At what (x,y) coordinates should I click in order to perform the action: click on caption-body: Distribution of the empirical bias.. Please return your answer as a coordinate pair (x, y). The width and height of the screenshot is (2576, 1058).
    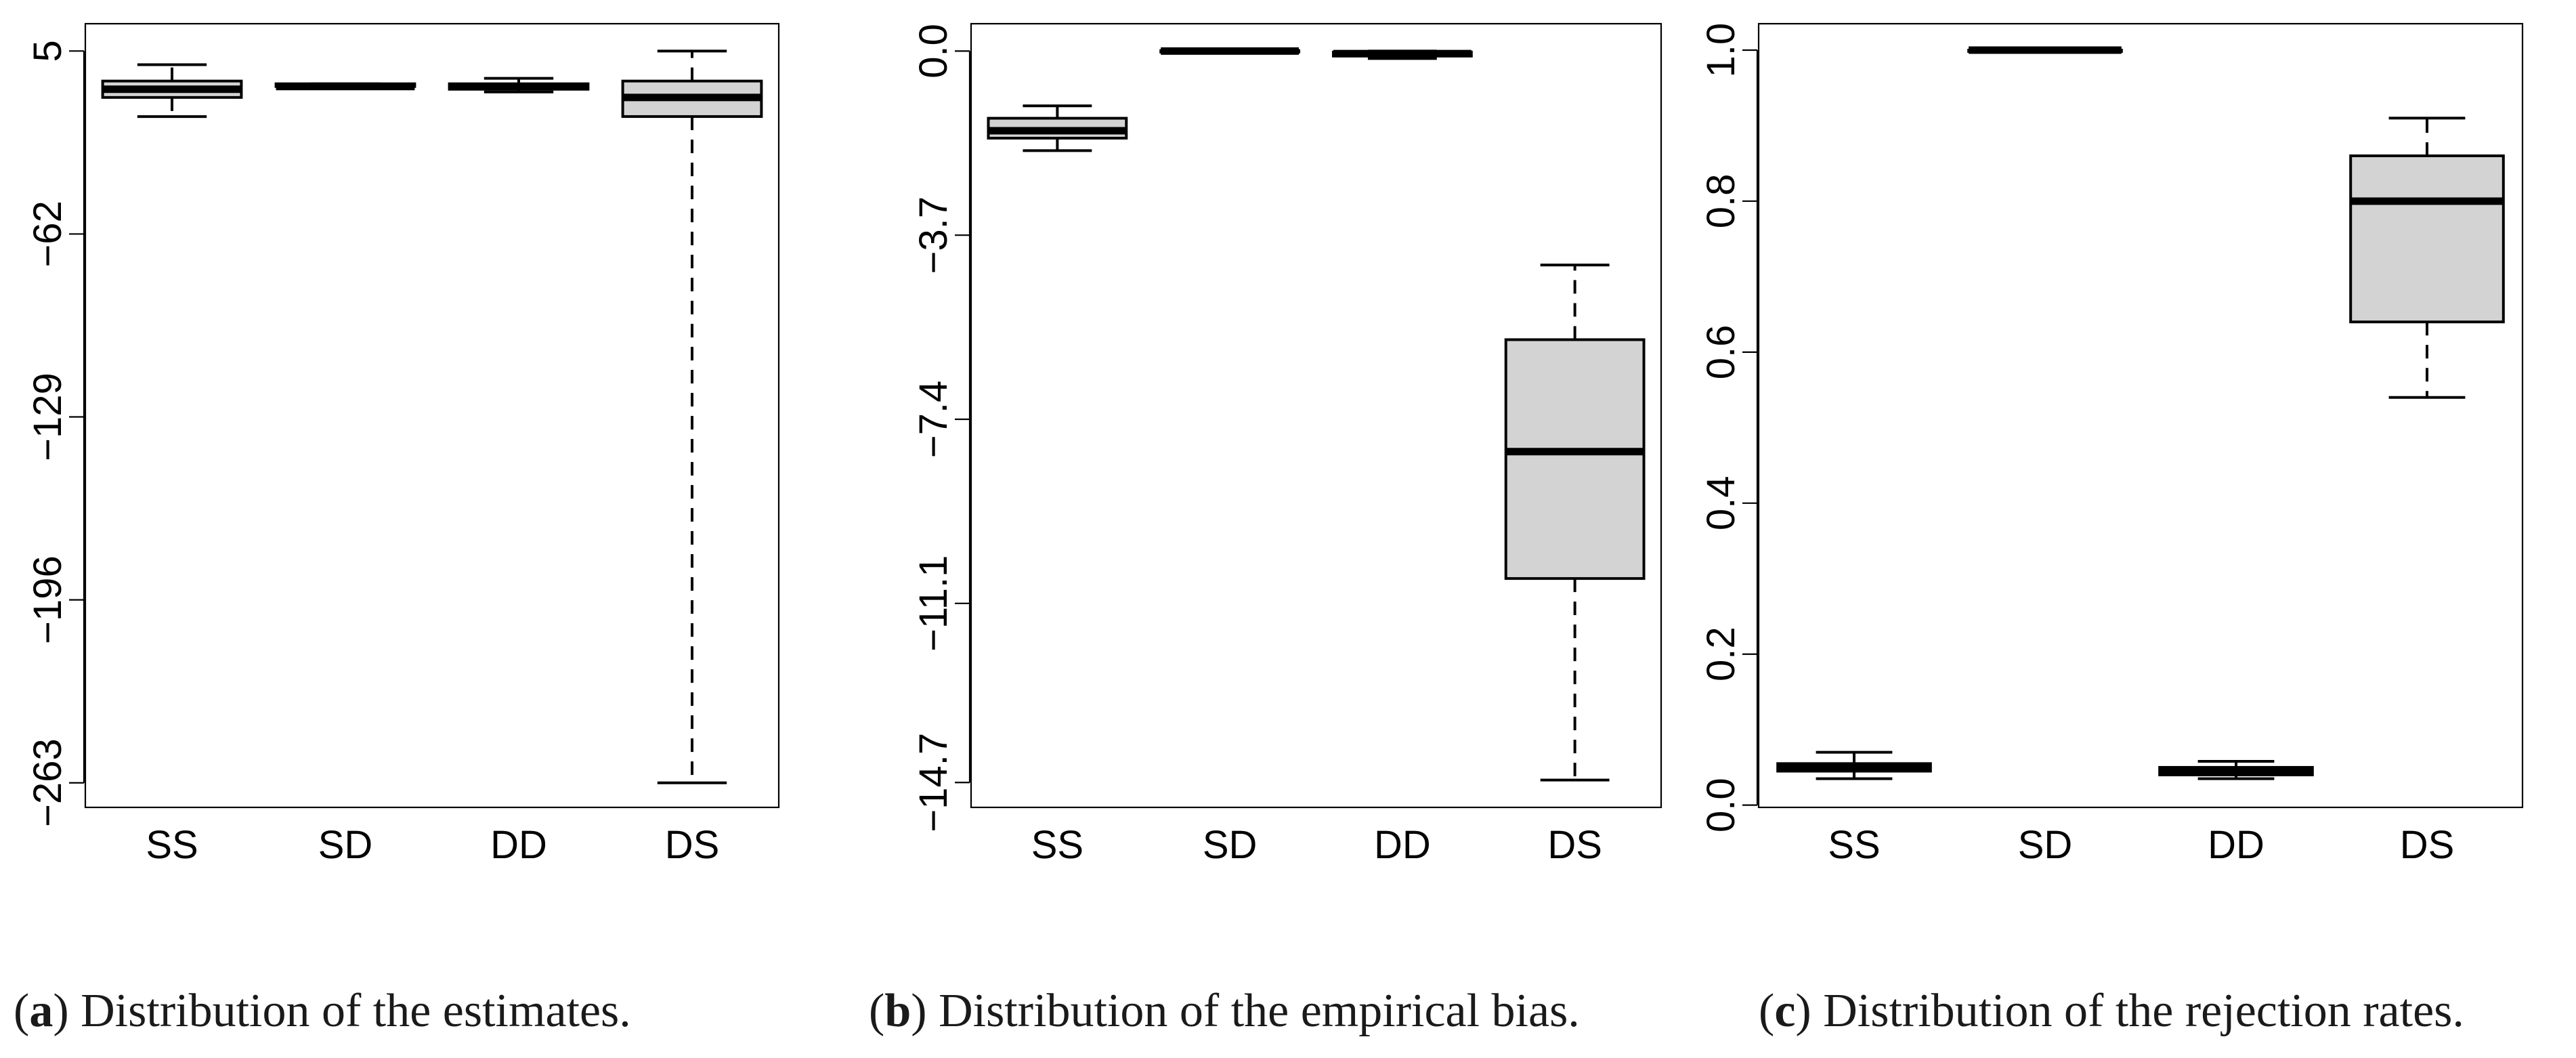
    Looking at the image, I should click on (1259, 1011).